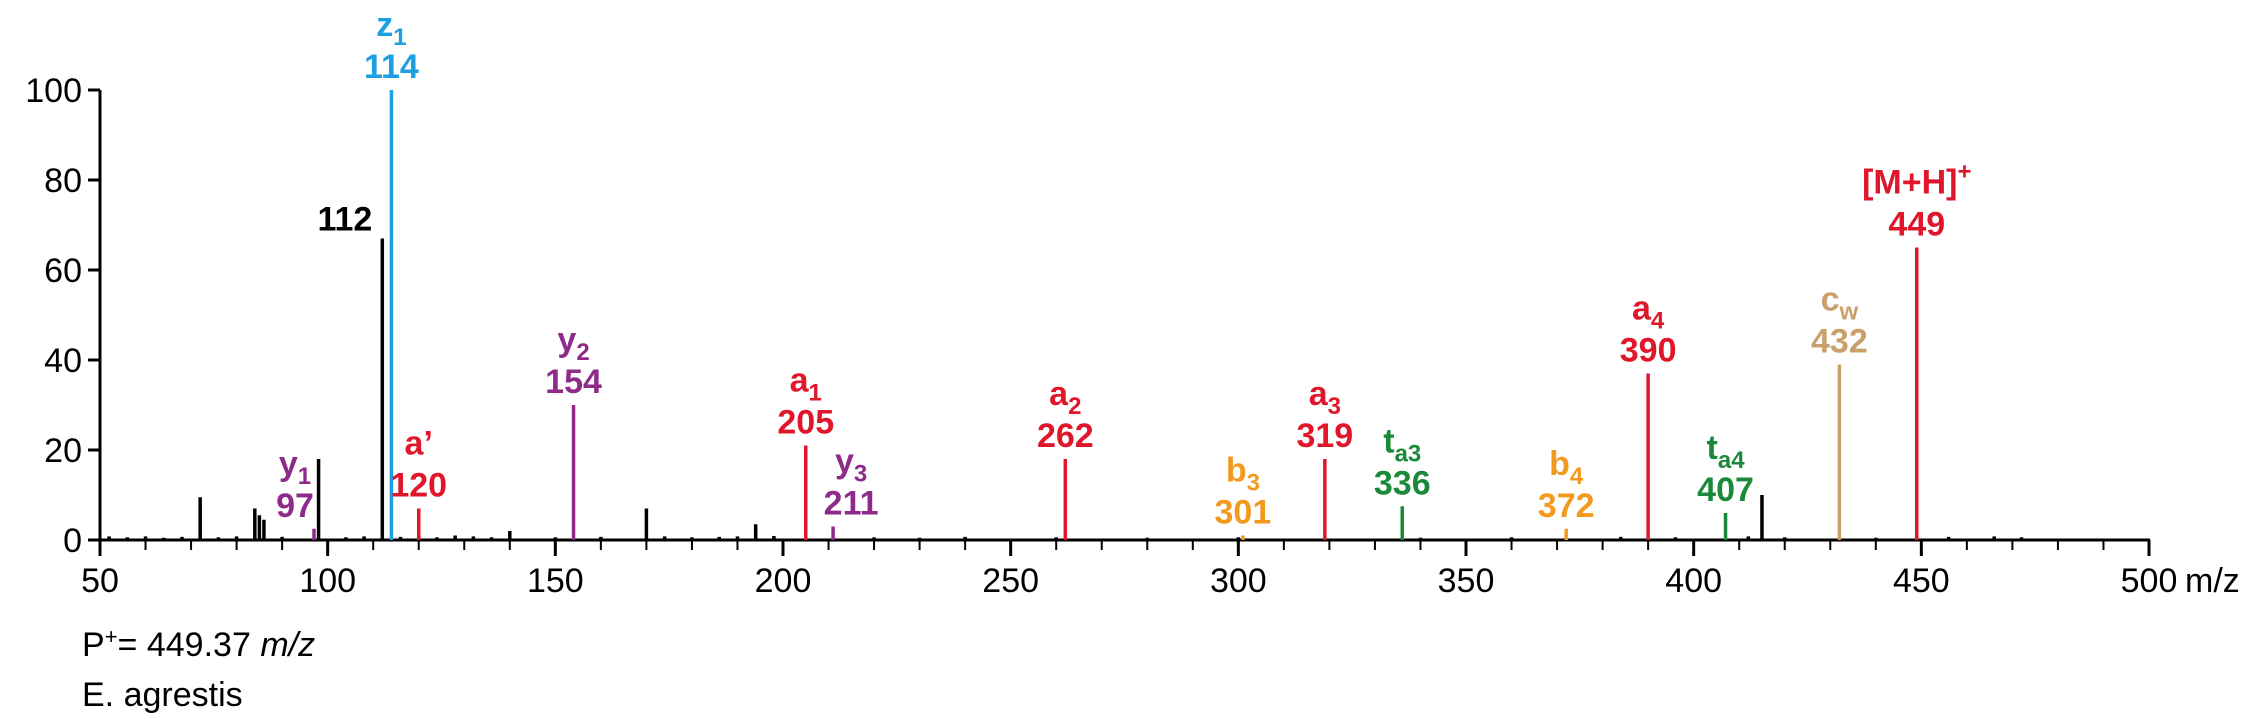 The width and height of the screenshot is (2251, 719). I want to click on peak-mz-label: 205, so click(805, 423).